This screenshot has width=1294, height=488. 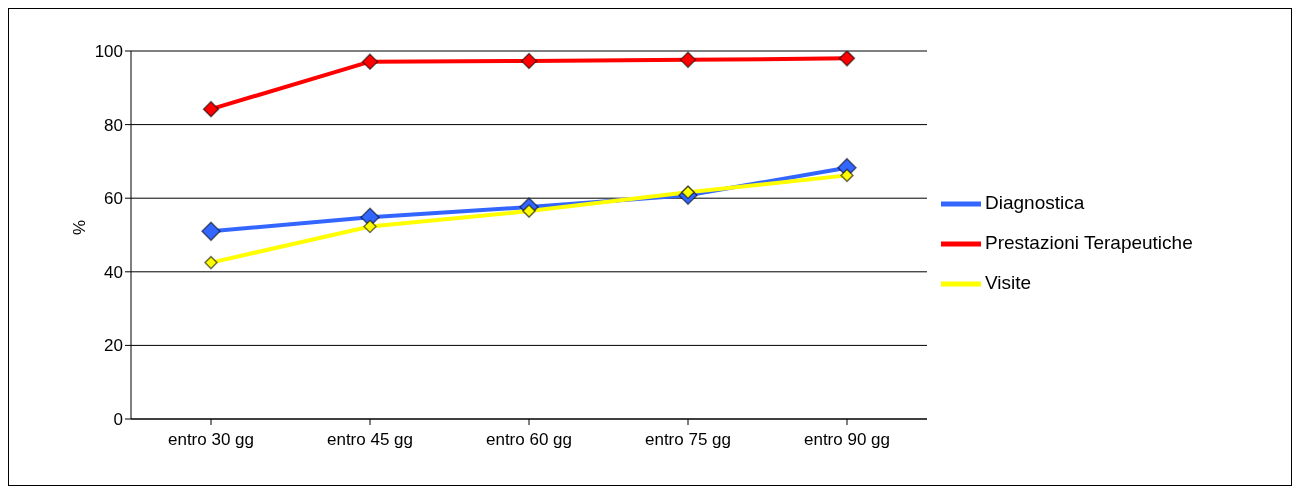 I want to click on legend-label: Visite, so click(x=1008, y=283).